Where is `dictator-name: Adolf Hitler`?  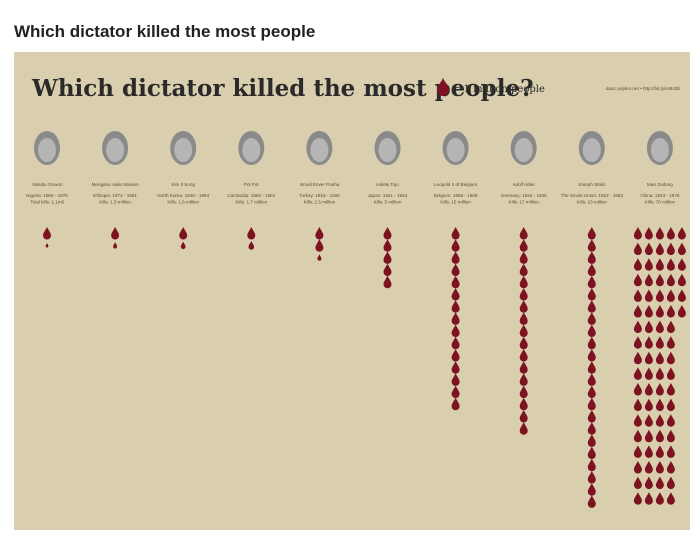 dictator-name: Adolf Hitler is located at coordinates (523, 184).